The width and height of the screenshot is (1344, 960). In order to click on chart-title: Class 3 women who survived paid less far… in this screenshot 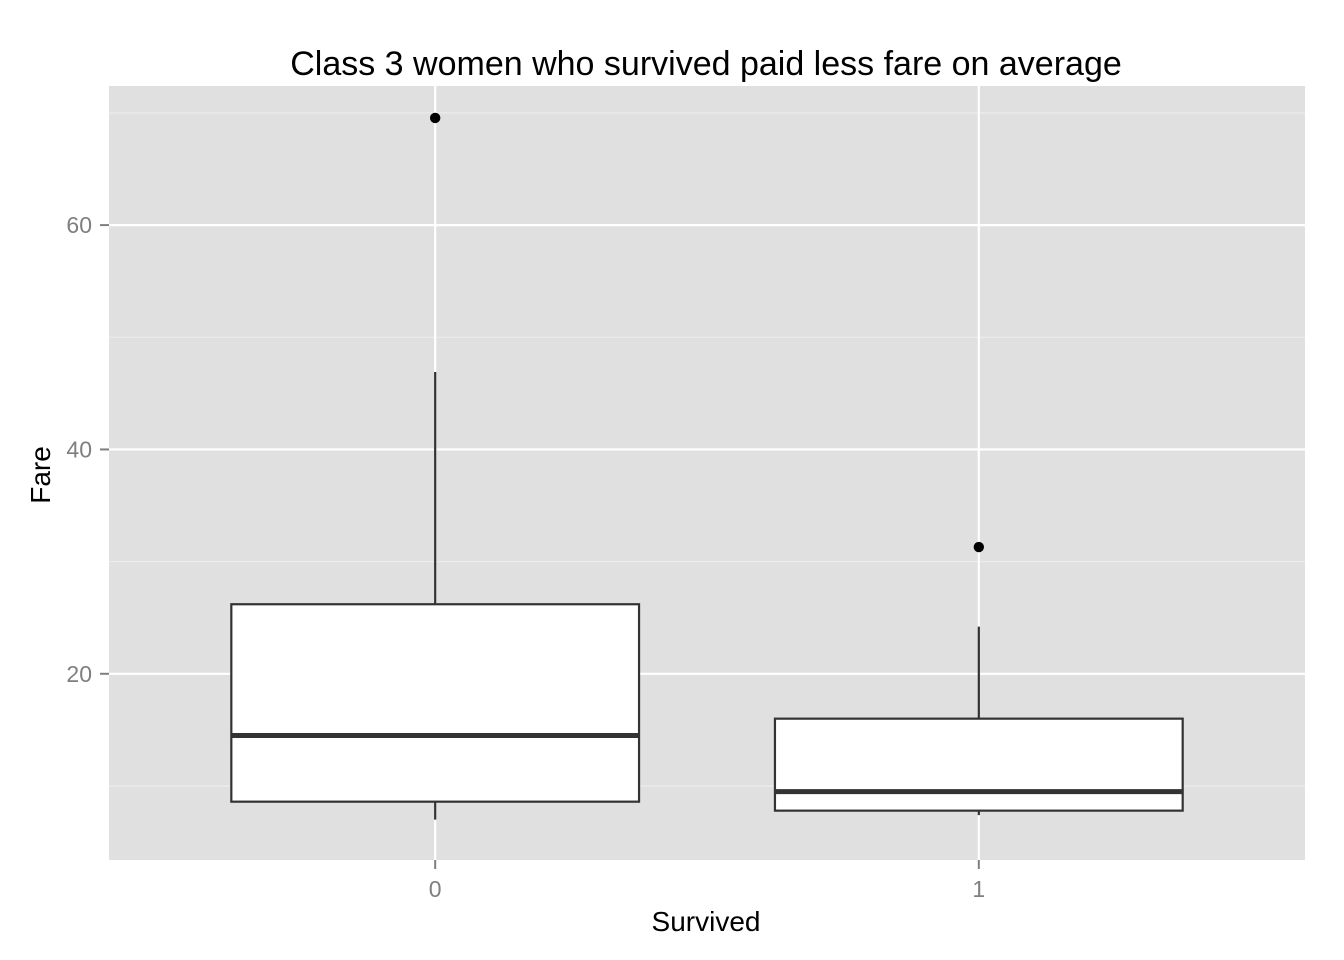, I will do `click(706, 64)`.